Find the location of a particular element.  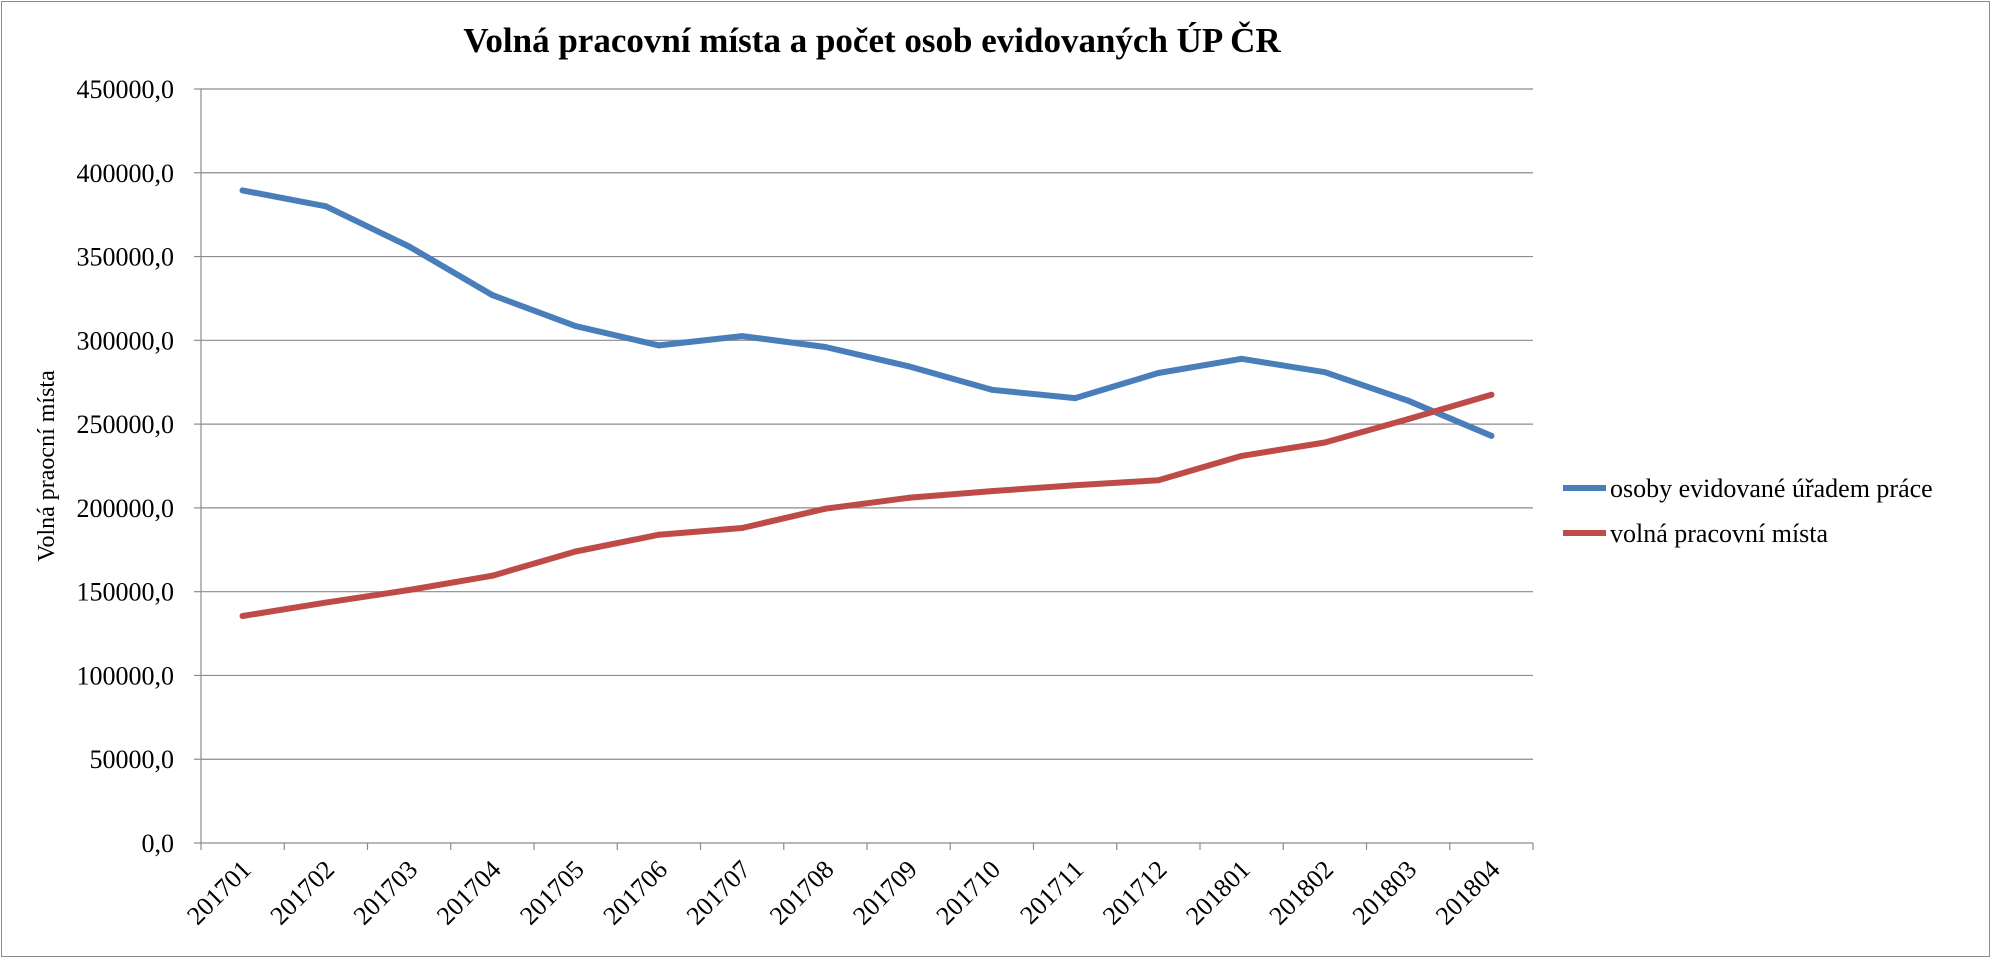

y-tick-label: 100000,0 is located at coordinates (126, 675).